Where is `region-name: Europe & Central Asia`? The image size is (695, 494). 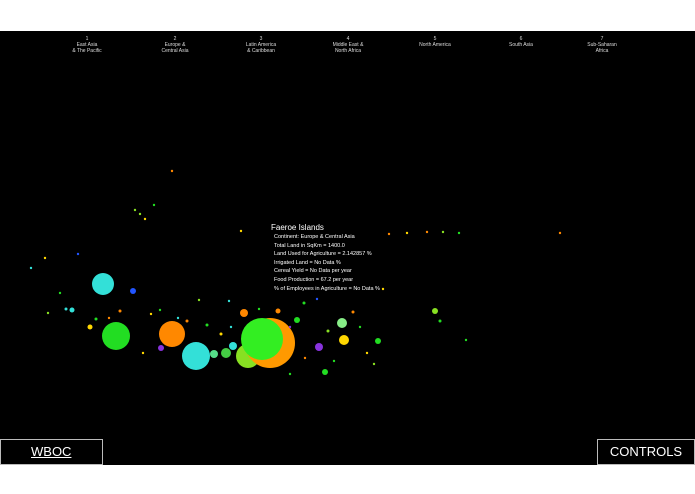 region-name: Europe & Central Asia is located at coordinates (175, 48).